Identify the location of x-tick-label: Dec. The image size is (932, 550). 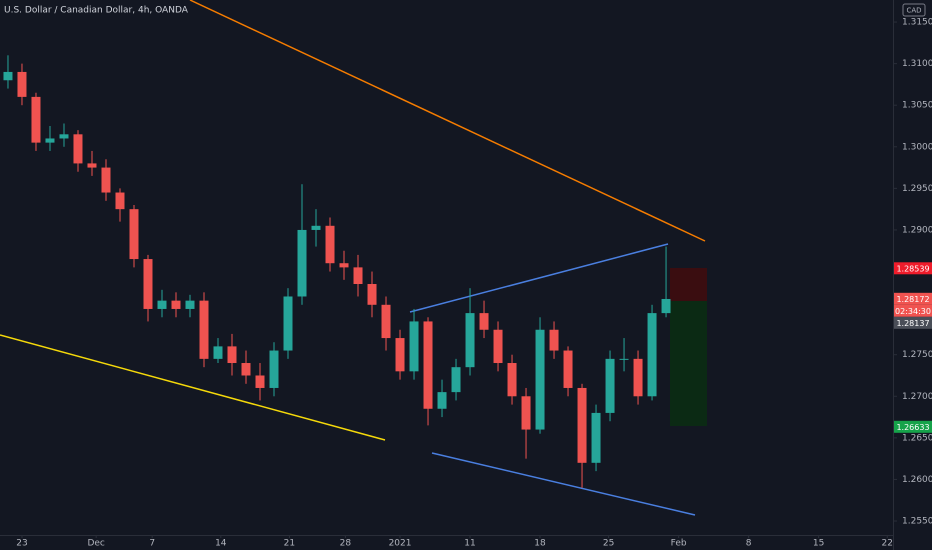
(95, 544).